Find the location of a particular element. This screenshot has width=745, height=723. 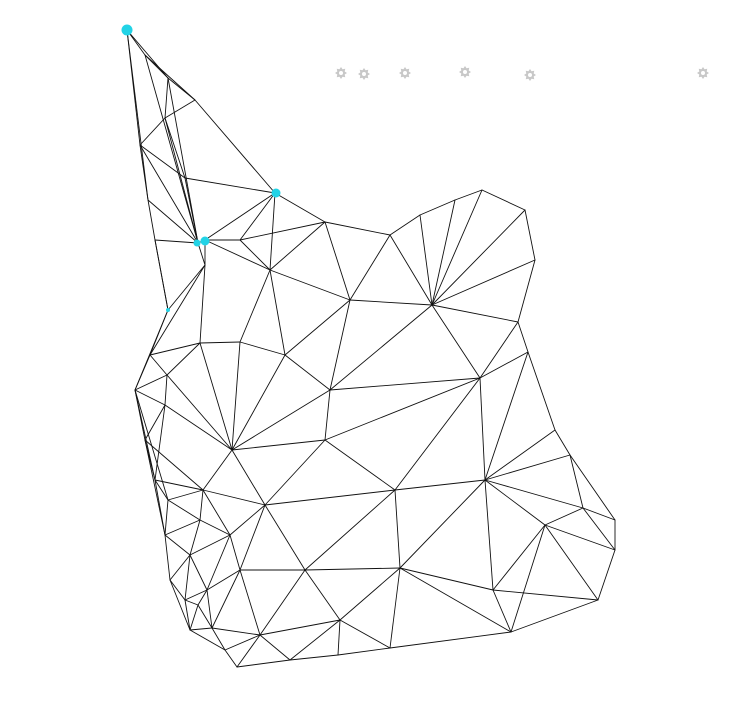

gear-icon-row is located at coordinates (522, 73).